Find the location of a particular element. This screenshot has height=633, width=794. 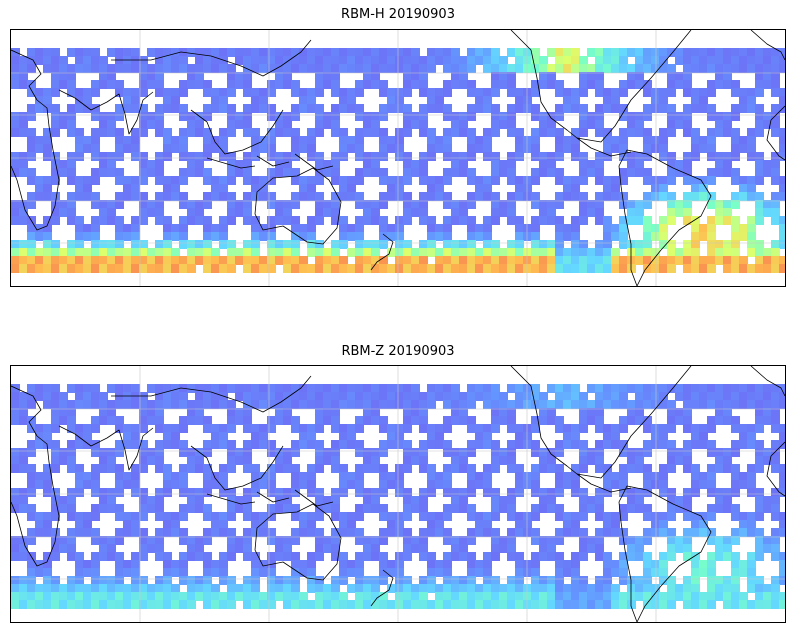

panel-title-rbm-h: RBM-H 20190903 is located at coordinates (398, 14).